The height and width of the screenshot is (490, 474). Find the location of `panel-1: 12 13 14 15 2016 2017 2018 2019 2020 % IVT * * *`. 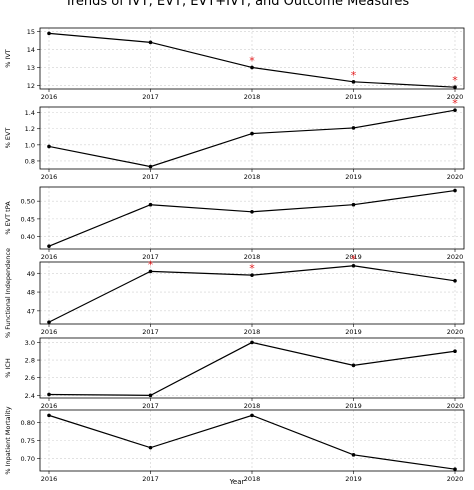

panel-1: 12 13 14 15 2016 2017 2018 2019 2020 % IVT * * * is located at coordinates (234, 64).